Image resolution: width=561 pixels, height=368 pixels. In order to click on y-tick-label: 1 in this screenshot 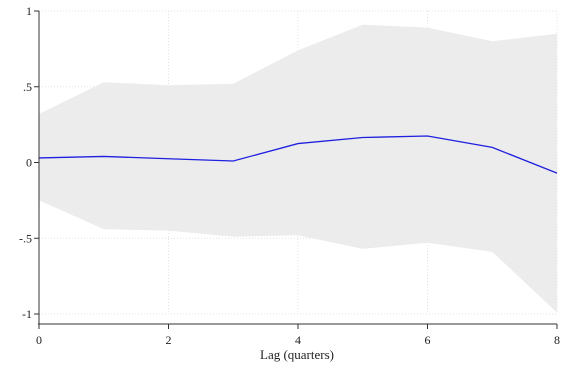, I will do `click(29, 11)`.